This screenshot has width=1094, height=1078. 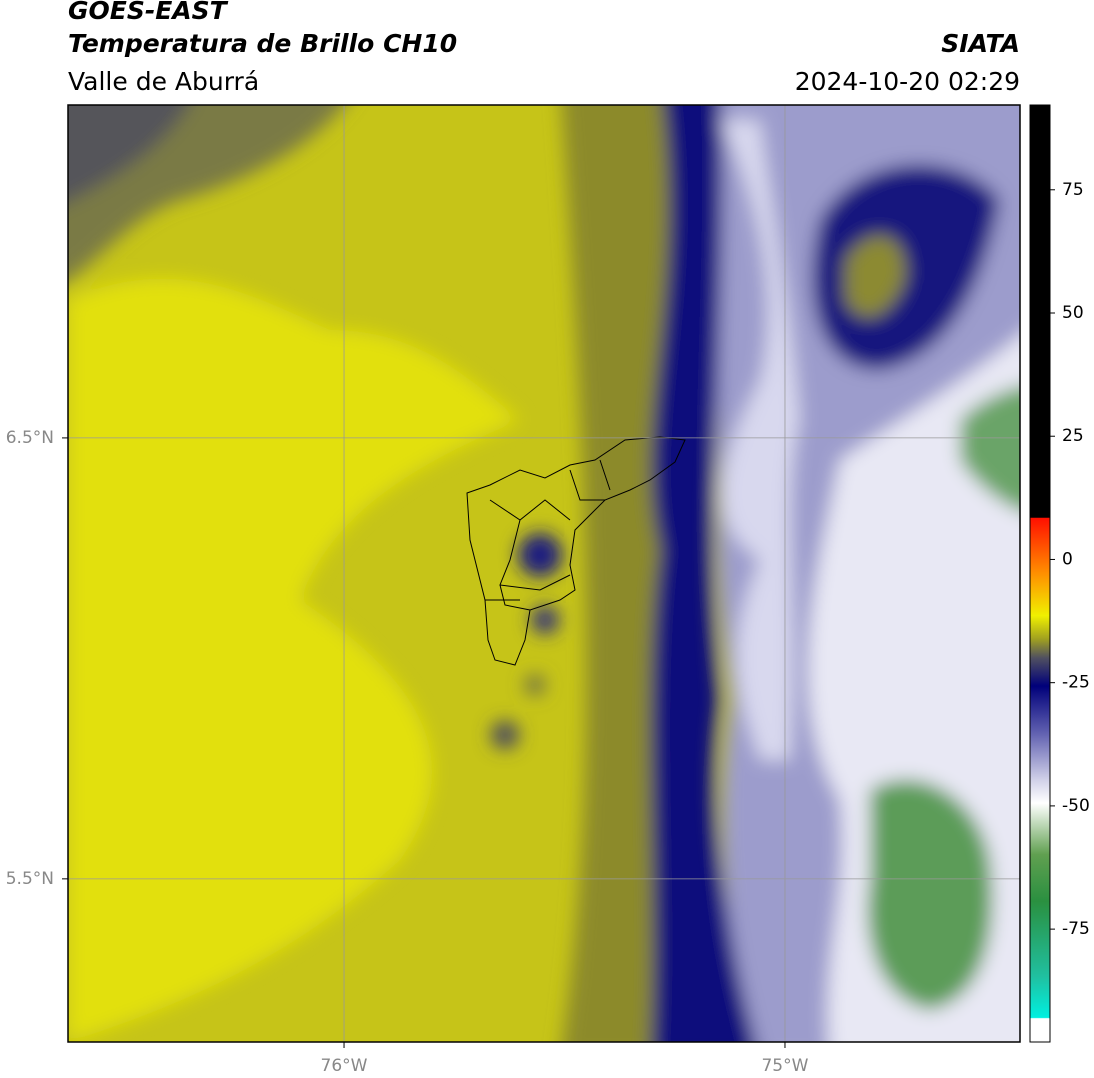 I want to click on municipal-boundaries, so click(x=576, y=551).